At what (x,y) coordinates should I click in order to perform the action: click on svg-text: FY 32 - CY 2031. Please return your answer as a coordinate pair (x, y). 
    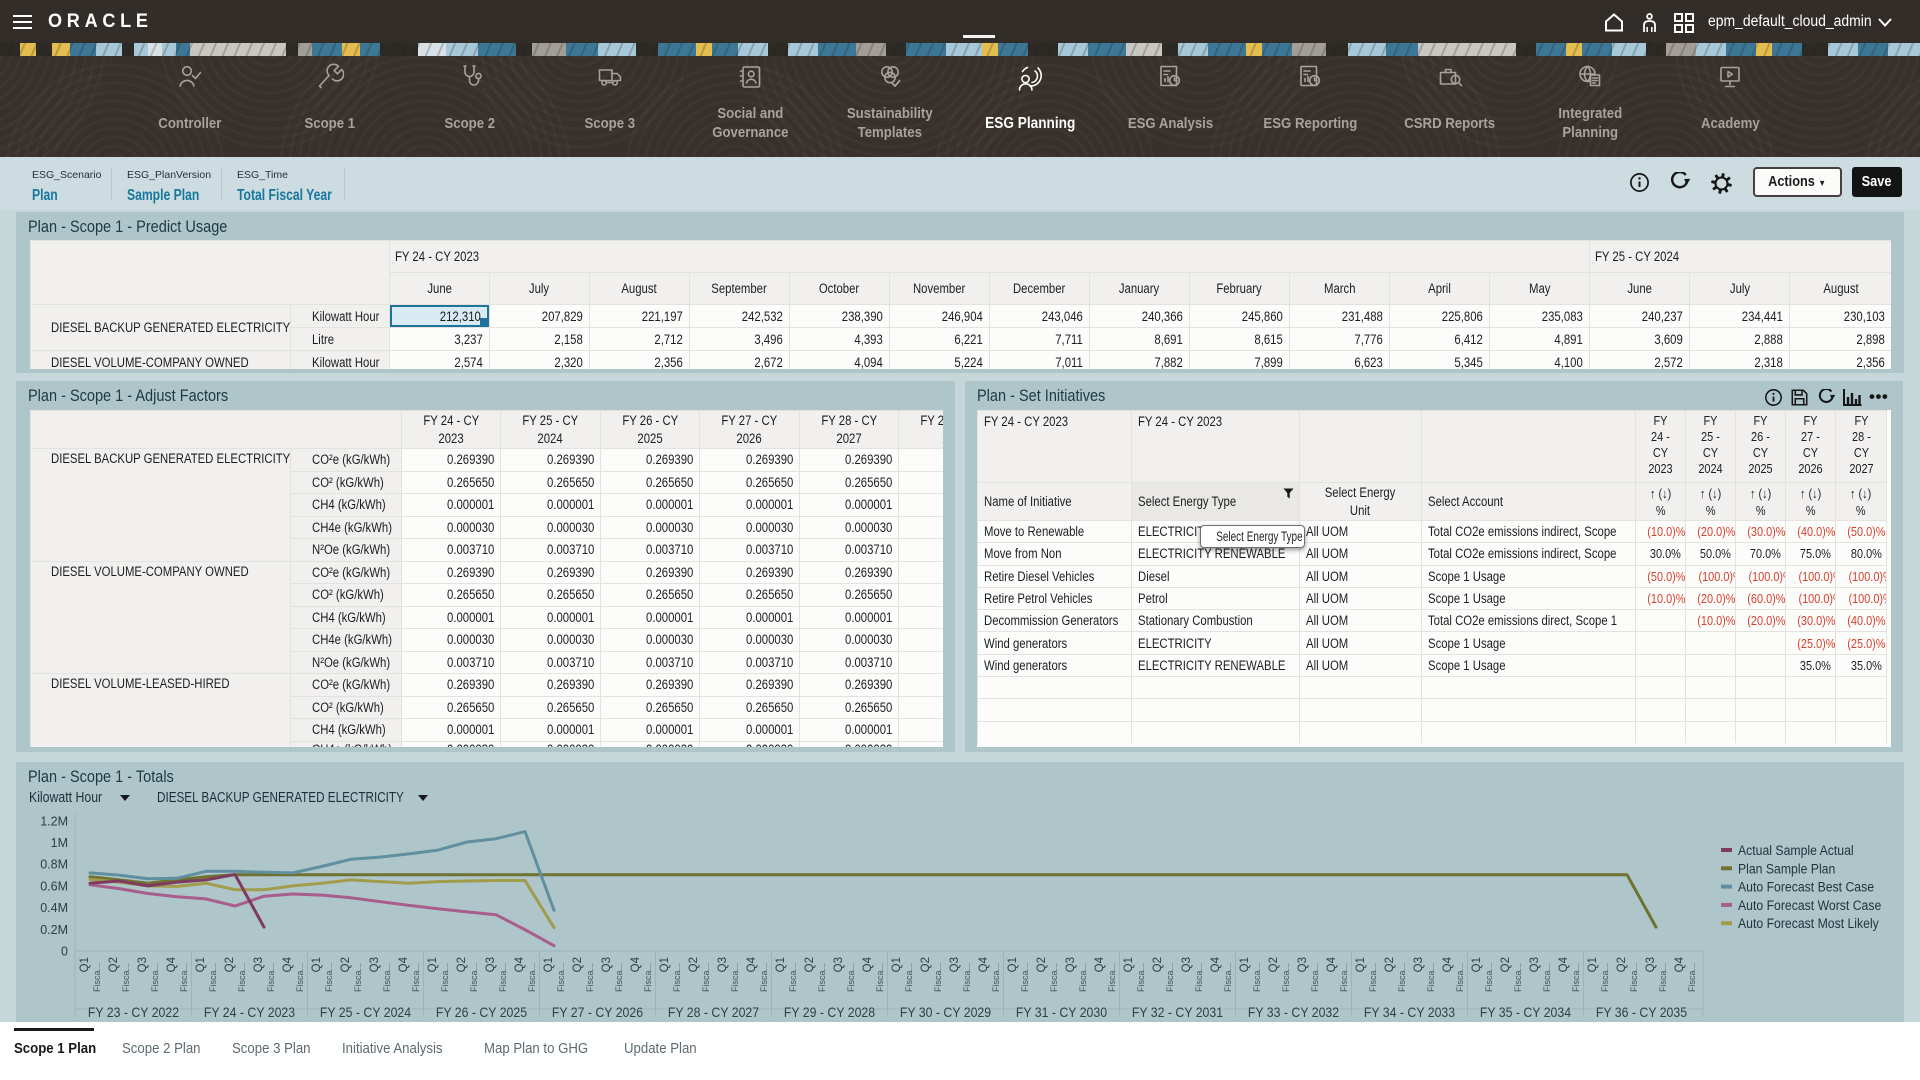
    Looking at the image, I should click on (1177, 1012).